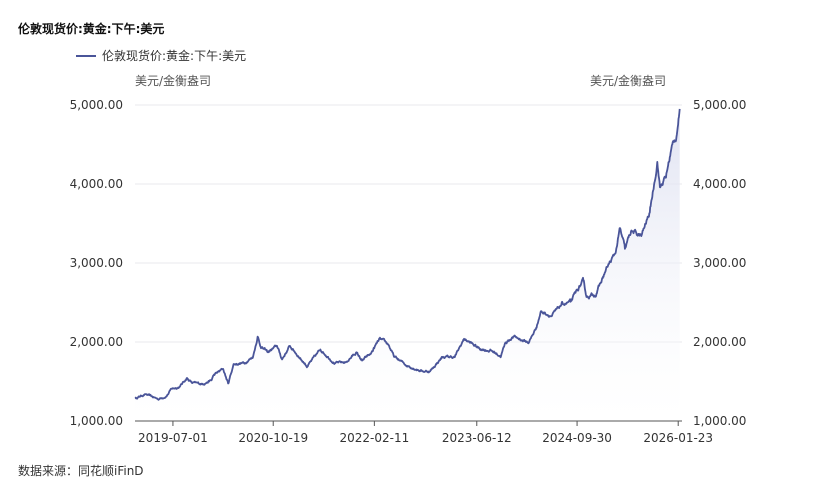 This screenshot has width=817, height=498. Describe the element at coordinates (96, 105) in the screenshot. I see `y-tick-left-label: 5,000.00` at that location.